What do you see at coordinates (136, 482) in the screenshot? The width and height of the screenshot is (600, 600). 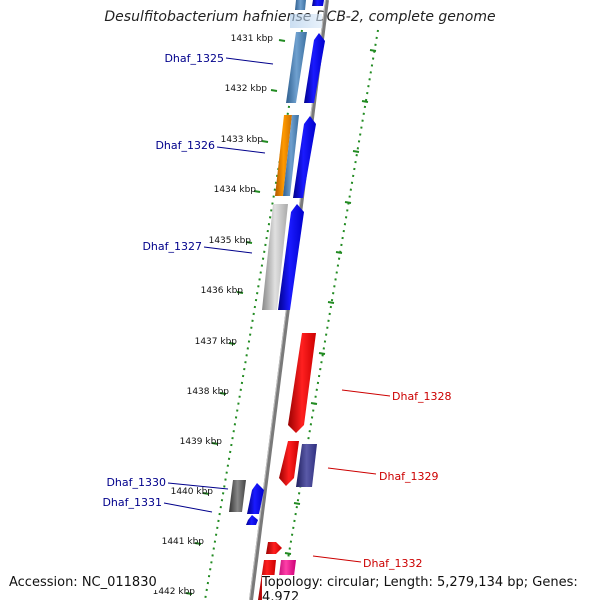 I see `gene-label-dhaf-1330: Dhaf_1330` at bounding box center [136, 482].